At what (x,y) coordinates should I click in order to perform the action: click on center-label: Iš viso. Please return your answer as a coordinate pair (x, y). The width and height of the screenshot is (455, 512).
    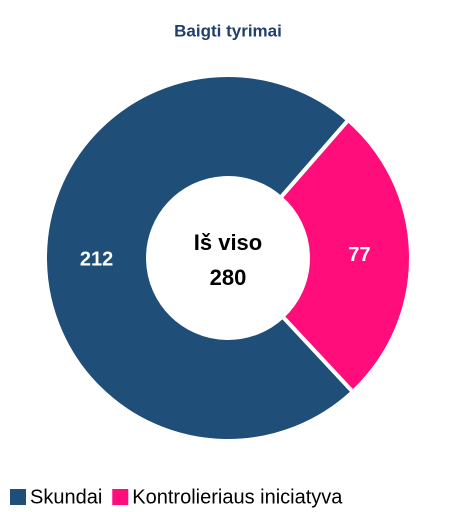
    Looking at the image, I should click on (228, 242).